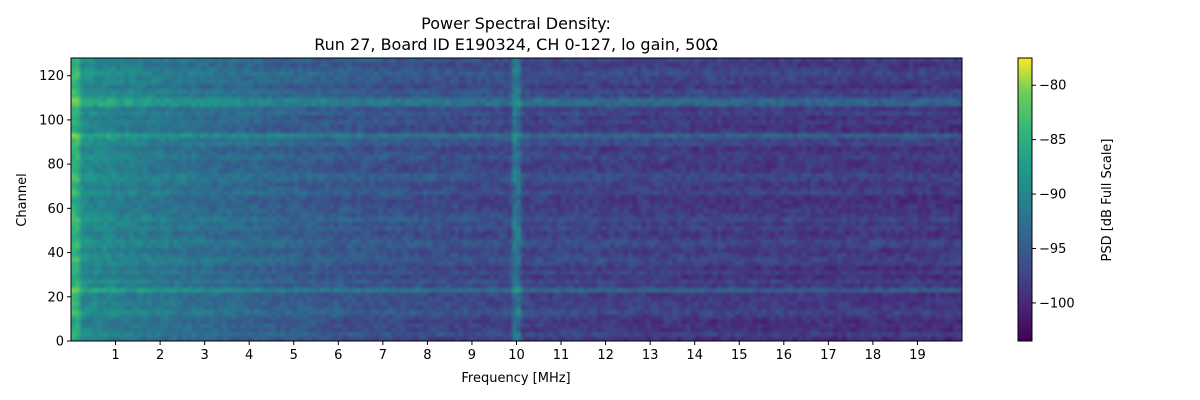 Image resolution: width=1200 pixels, height=400 pixels. I want to click on x-tick-label: 2, so click(160, 355).